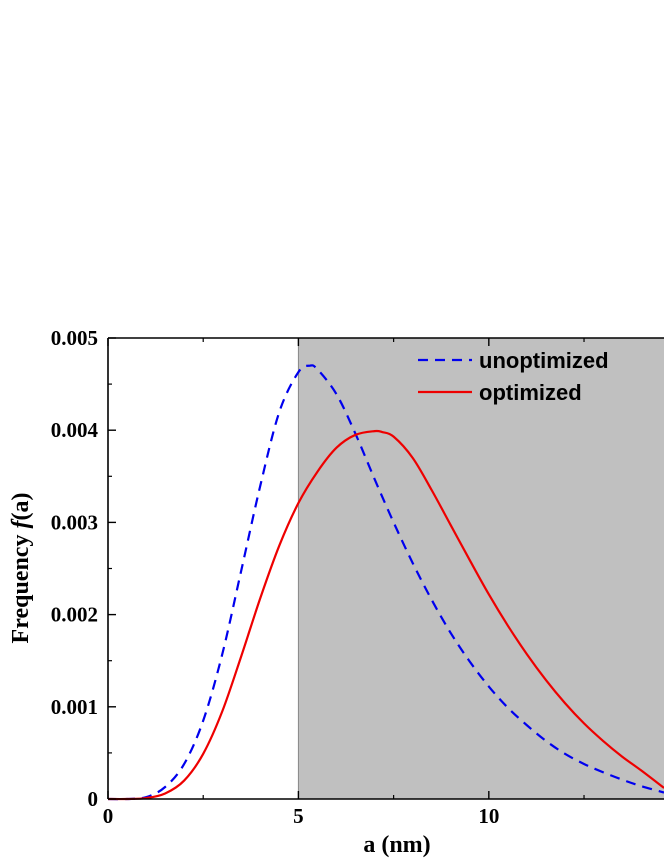  I want to click on x-tick-label: 10, so click(488, 816).